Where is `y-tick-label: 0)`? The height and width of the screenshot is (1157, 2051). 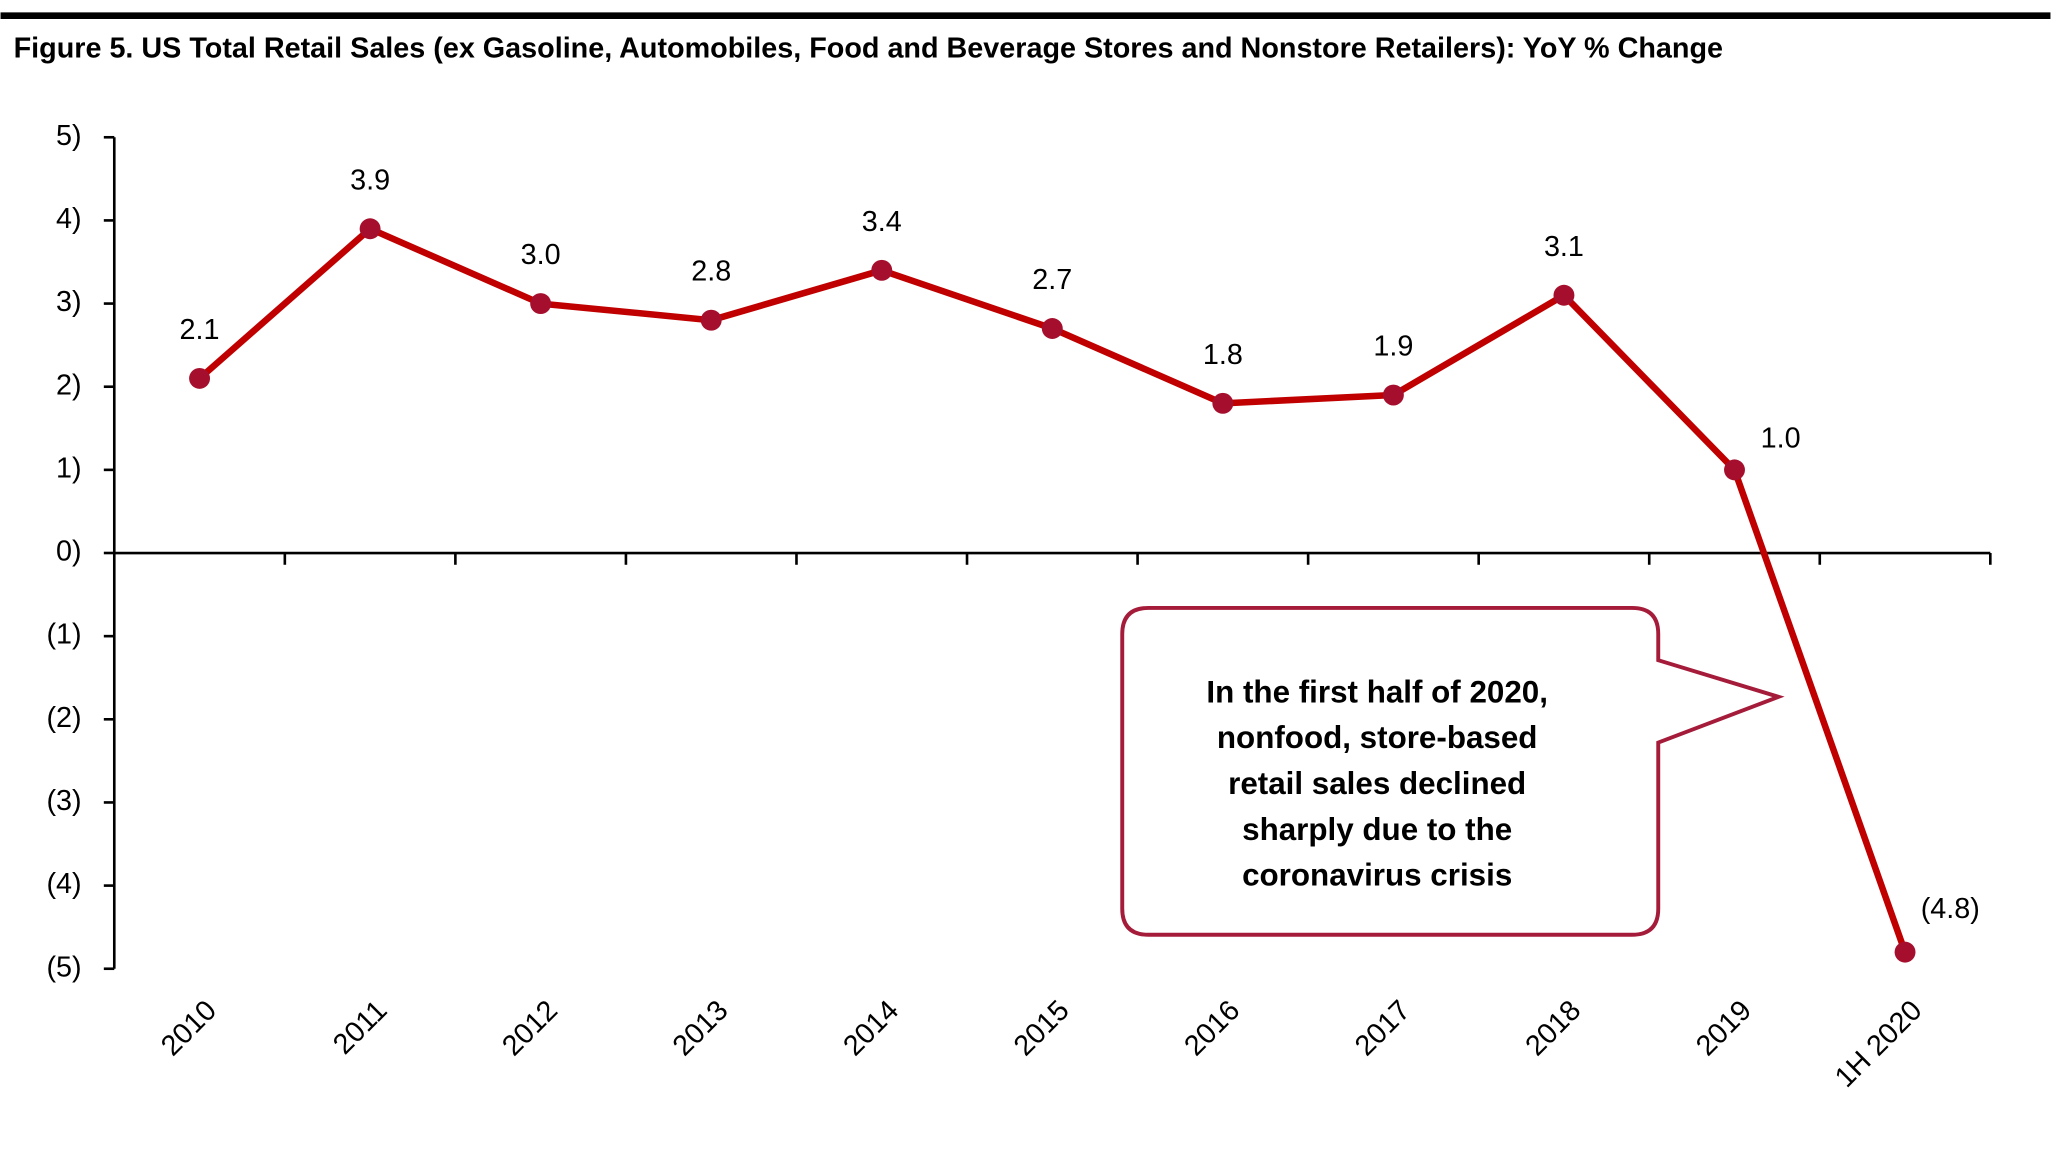 y-tick-label: 0) is located at coordinates (69, 552).